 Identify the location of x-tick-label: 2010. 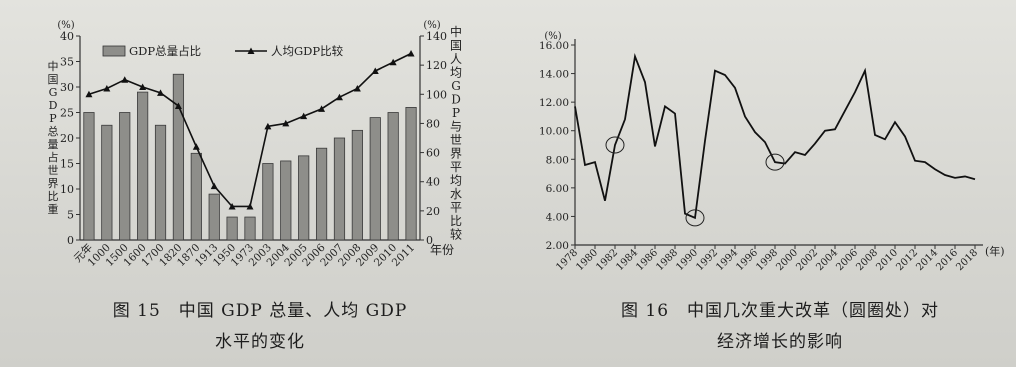
(887, 260).